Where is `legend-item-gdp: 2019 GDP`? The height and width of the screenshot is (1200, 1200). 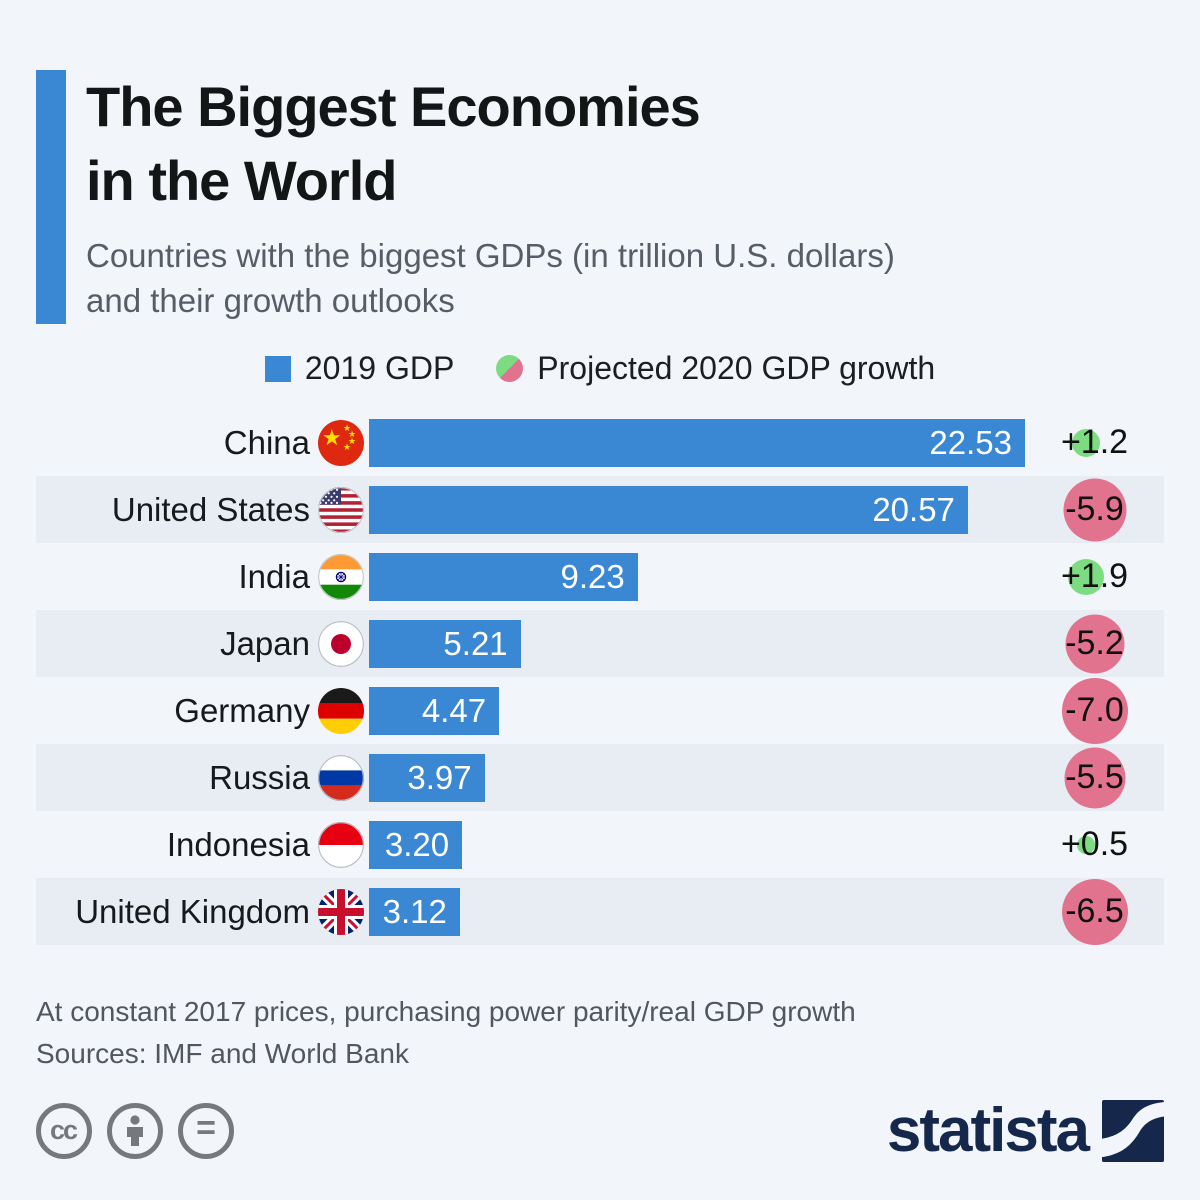
legend-item-gdp: 2019 GDP is located at coordinates (359, 368).